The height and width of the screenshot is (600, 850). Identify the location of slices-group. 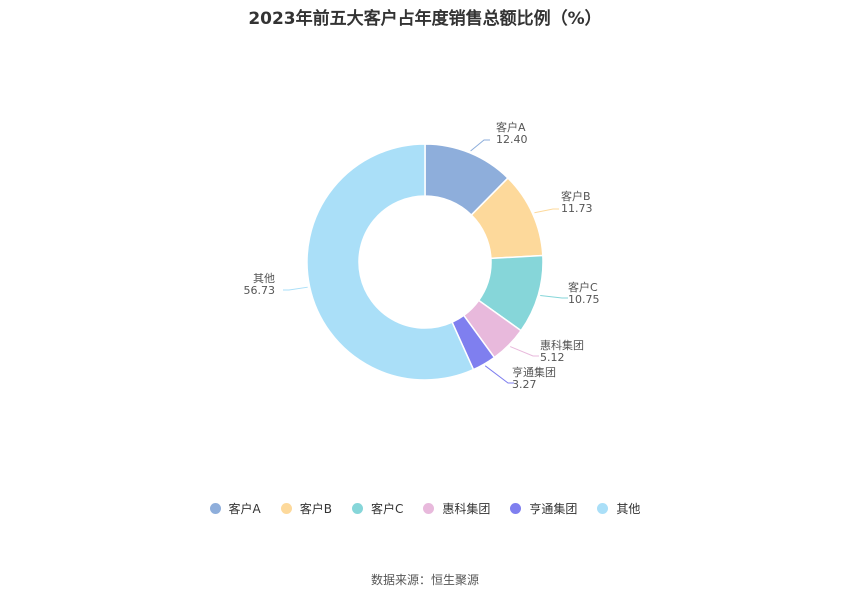
(425, 262).